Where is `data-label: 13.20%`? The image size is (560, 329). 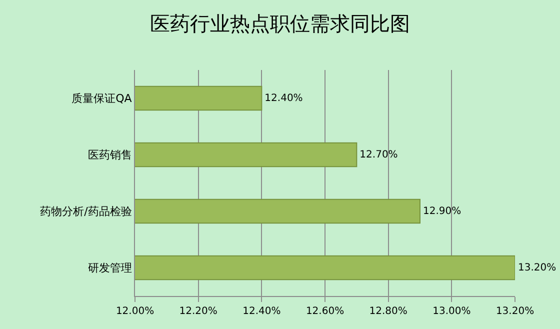 data-label: 13.20% is located at coordinates (537, 268).